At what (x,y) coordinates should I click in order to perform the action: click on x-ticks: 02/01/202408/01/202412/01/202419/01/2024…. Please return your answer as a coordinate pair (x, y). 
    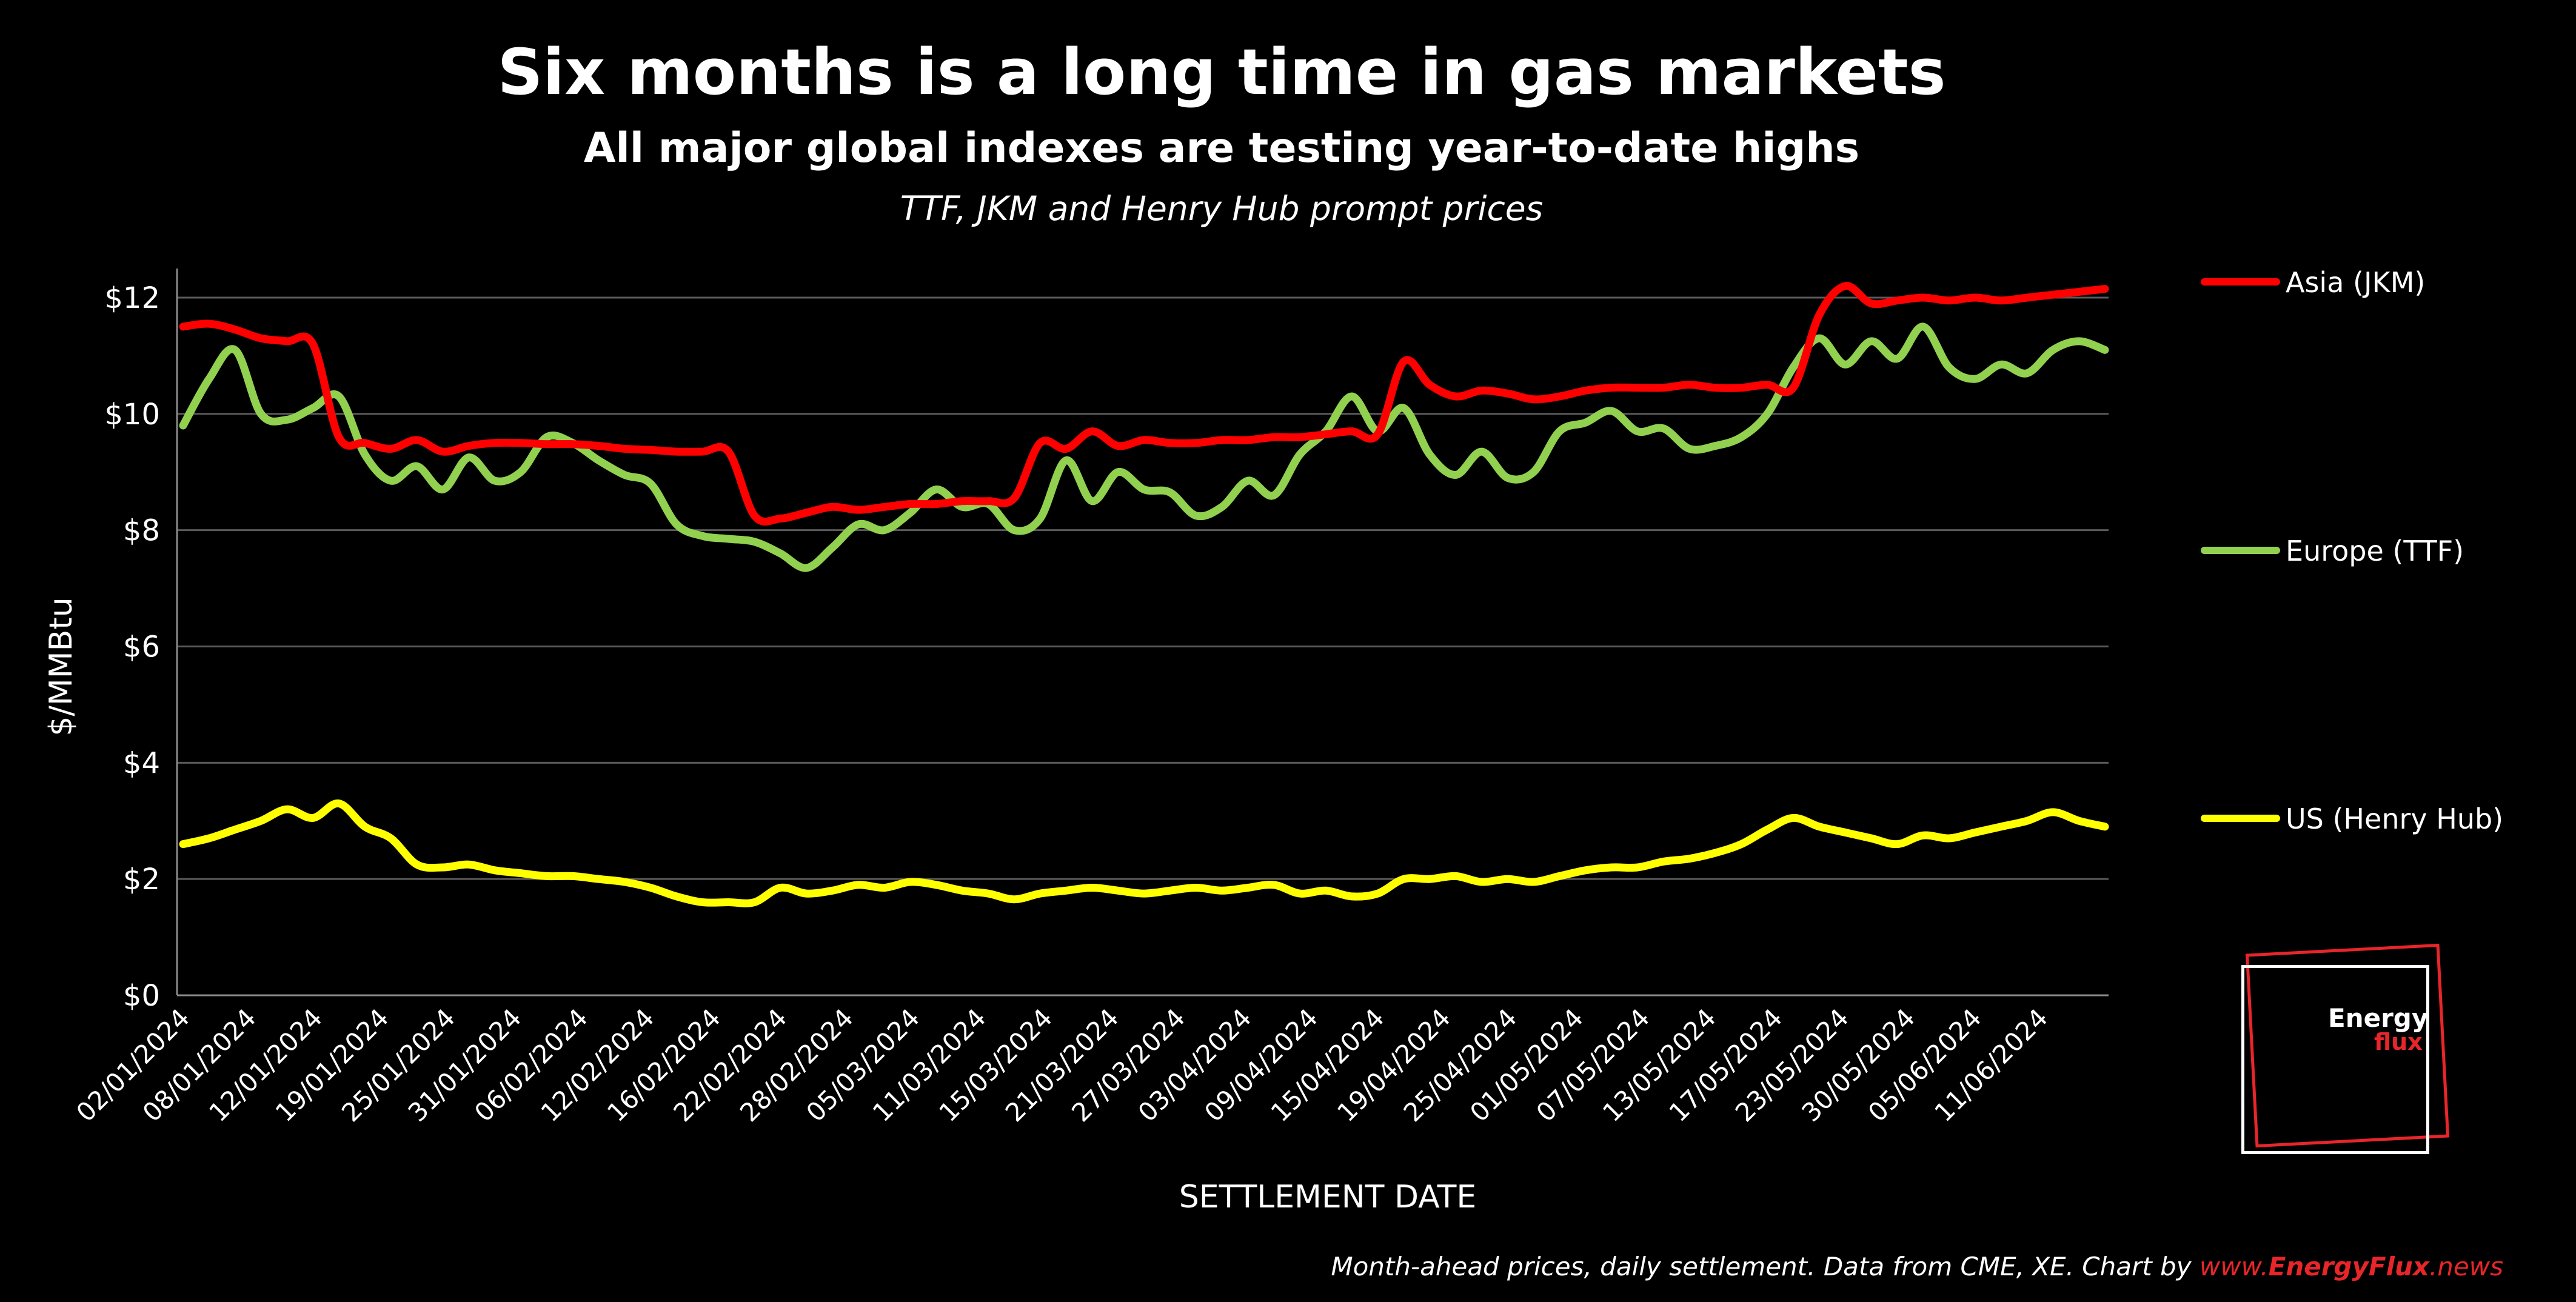
    Looking at the image, I should click on (1061, 1065).